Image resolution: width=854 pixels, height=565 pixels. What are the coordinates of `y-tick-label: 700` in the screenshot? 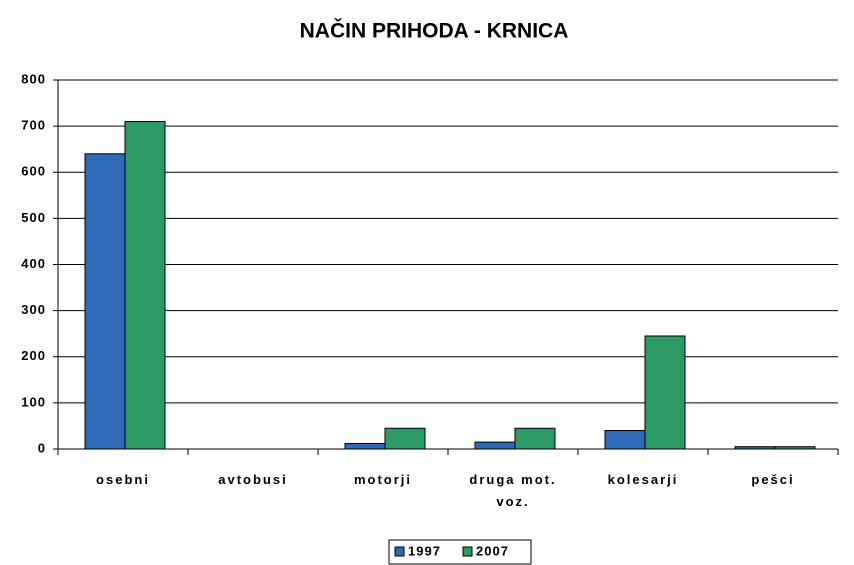 It's located at (33, 125).